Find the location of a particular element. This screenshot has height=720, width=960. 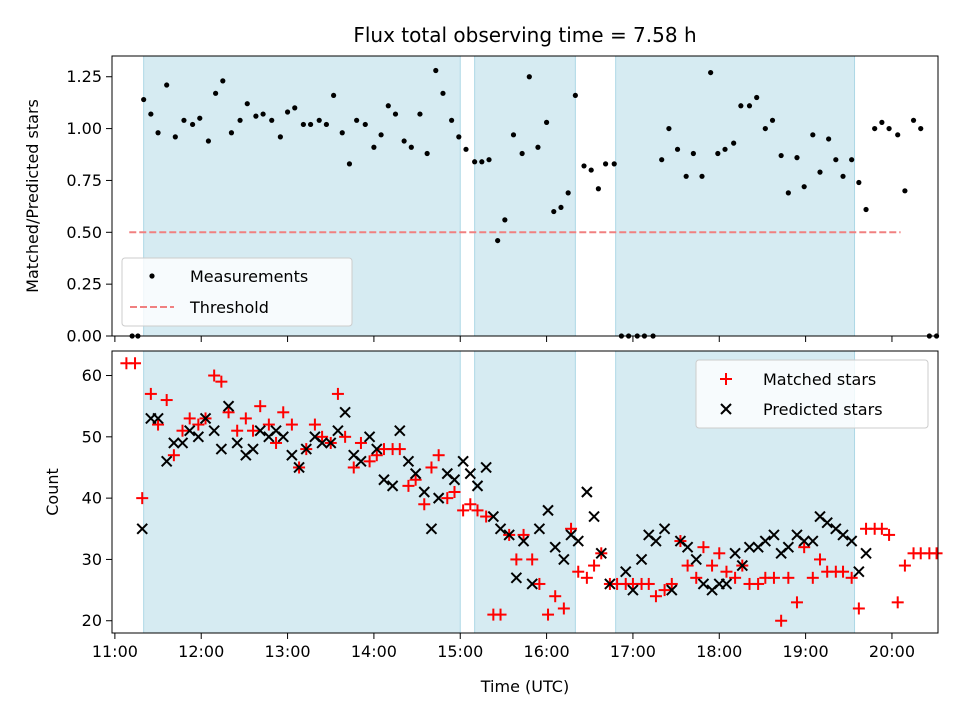

bottom-y-ticks: 20 30 40 50 60 is located at coordinates (97, 498).